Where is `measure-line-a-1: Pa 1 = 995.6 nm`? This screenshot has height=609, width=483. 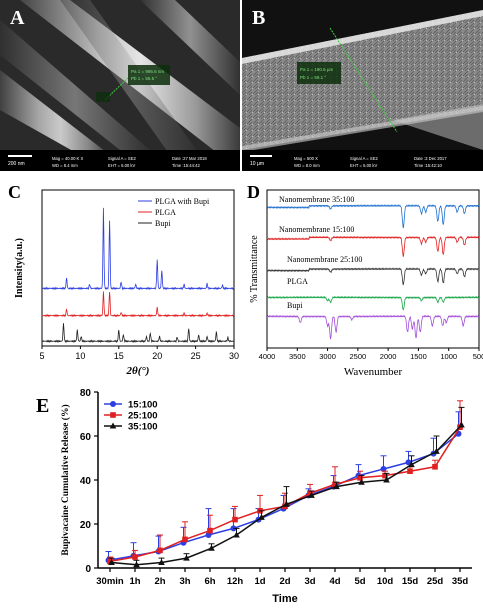
measure-line-a-1: Pa 1 = 995.6 nm is located at coordinates (147, 71).